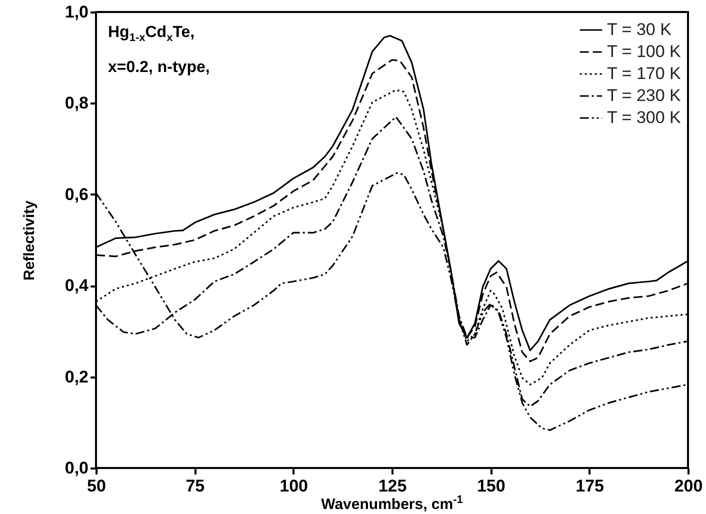 The height and width of the screenshot is (514, 706). What do you see at coordinates (76, 468) in the screenshot?
I see `y-tick-label: 0,0` at bounding box center [76, 468].